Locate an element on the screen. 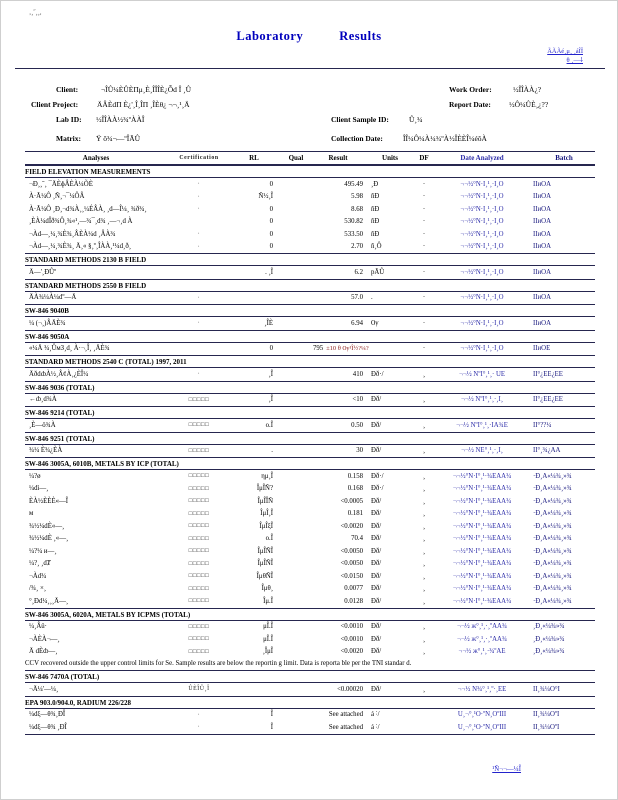 The image size is (618, 800). section-header: FIELD ELEVATION MEASUREMENTS is located at coordinates (310, 171).